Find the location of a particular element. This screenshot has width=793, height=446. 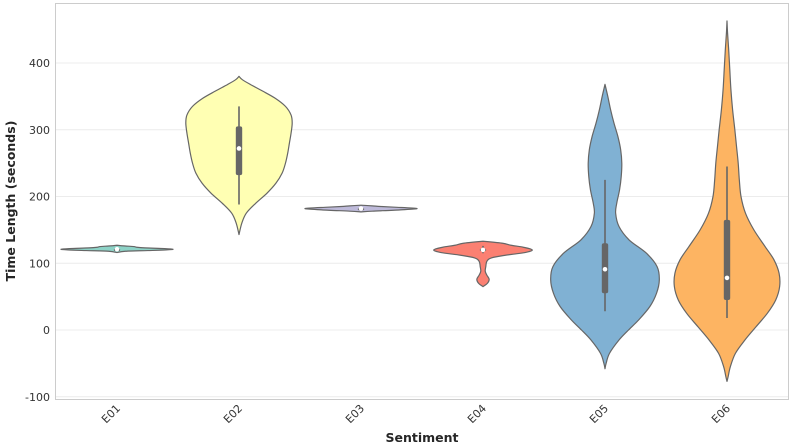

violin-E06 is located at coordinates (727, 201).